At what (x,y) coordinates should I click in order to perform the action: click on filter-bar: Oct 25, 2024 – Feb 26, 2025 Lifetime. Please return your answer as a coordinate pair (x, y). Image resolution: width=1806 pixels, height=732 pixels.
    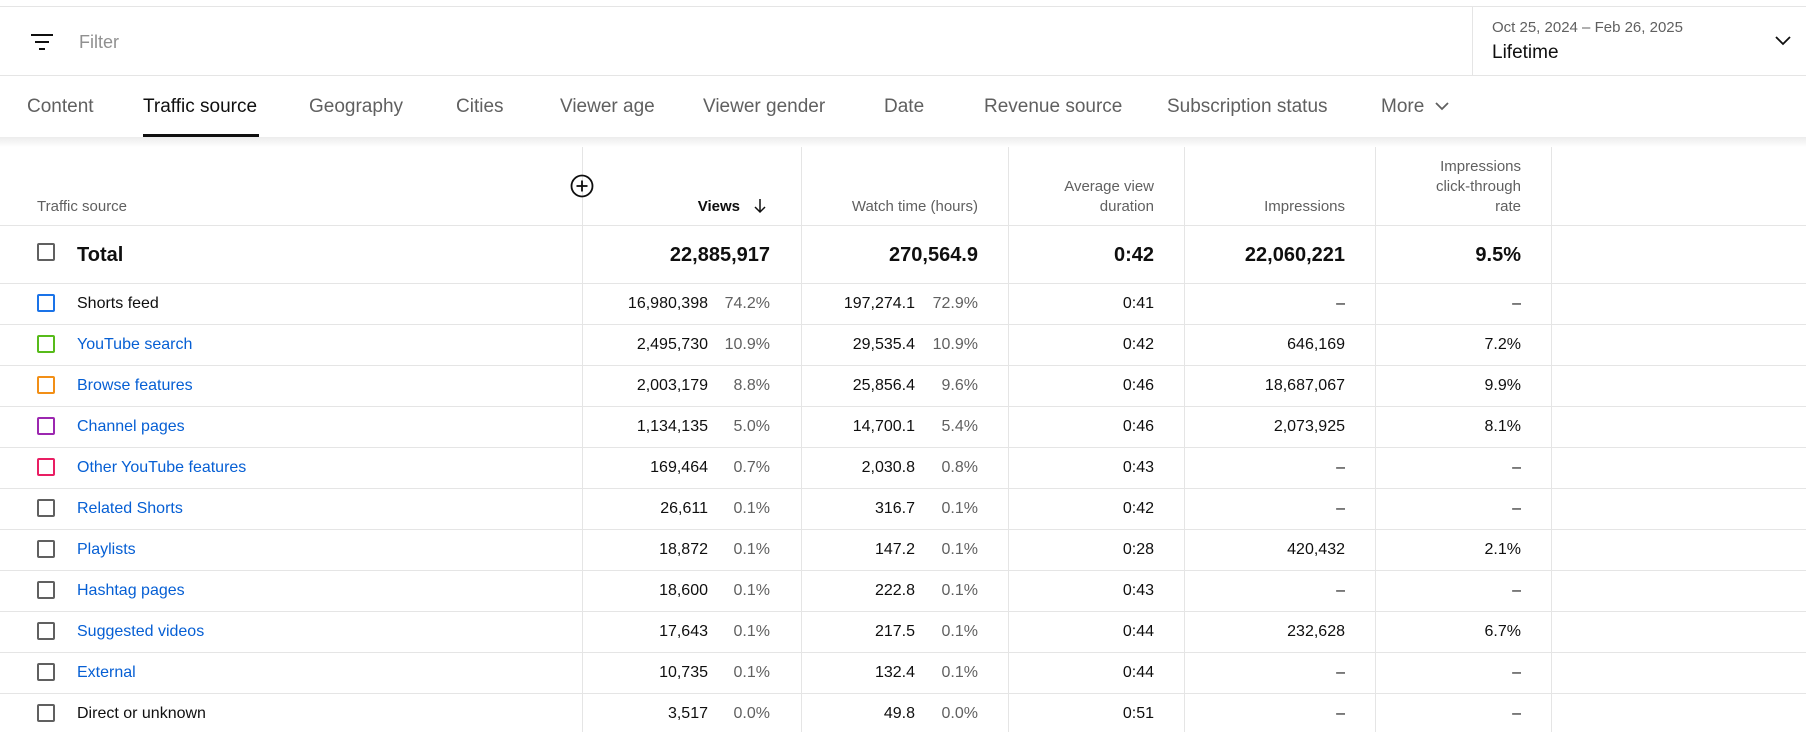
    Looking at the image, I should click on (903, 41).